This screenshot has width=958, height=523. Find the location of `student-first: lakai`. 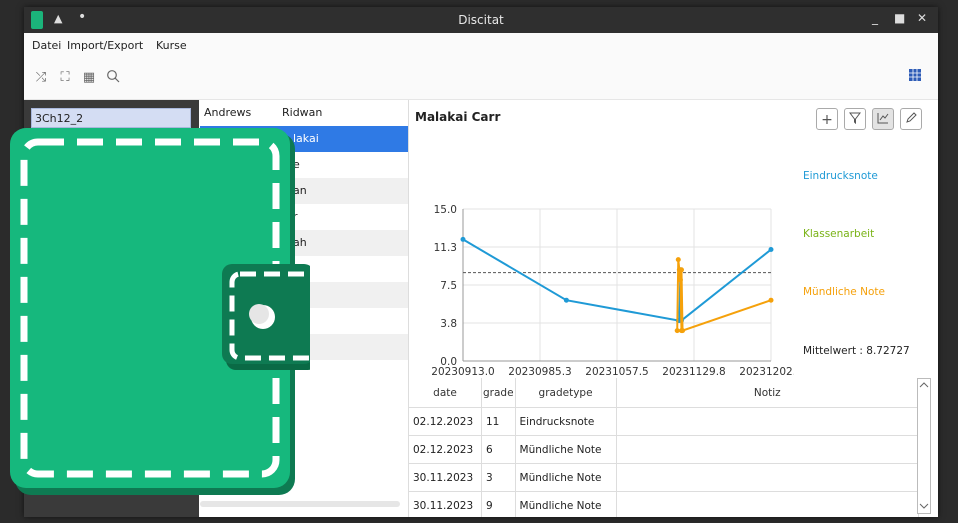

student-first: lakai is located at coordinates (306, 138).